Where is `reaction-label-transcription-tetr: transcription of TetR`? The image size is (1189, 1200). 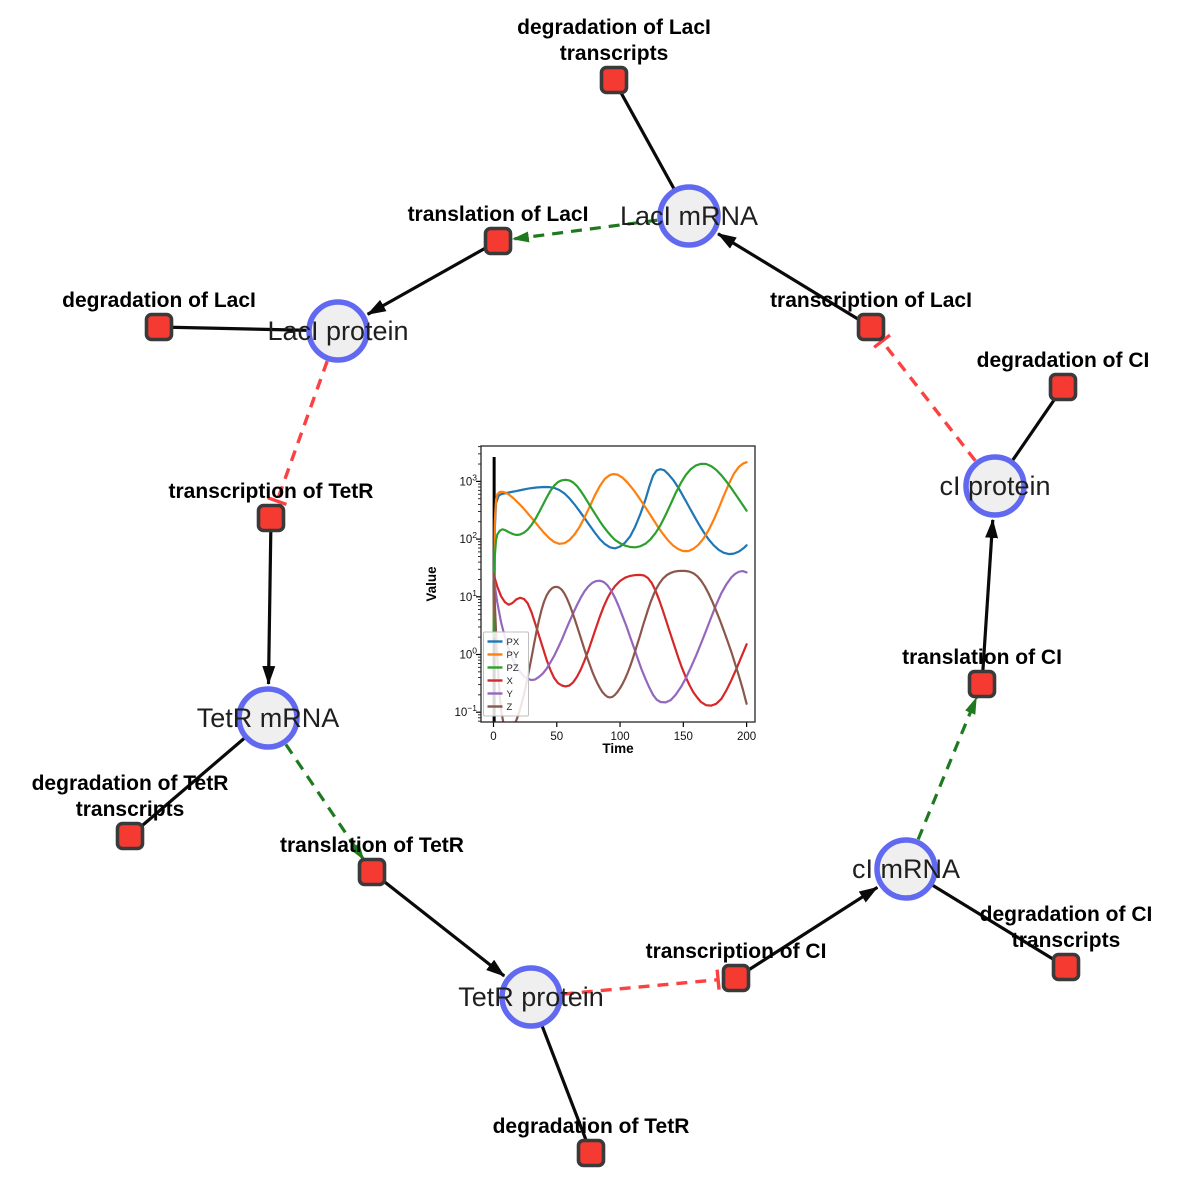 reaction-label-transcription-tetr: transcription of TetR is located at coordinates (271, 491).